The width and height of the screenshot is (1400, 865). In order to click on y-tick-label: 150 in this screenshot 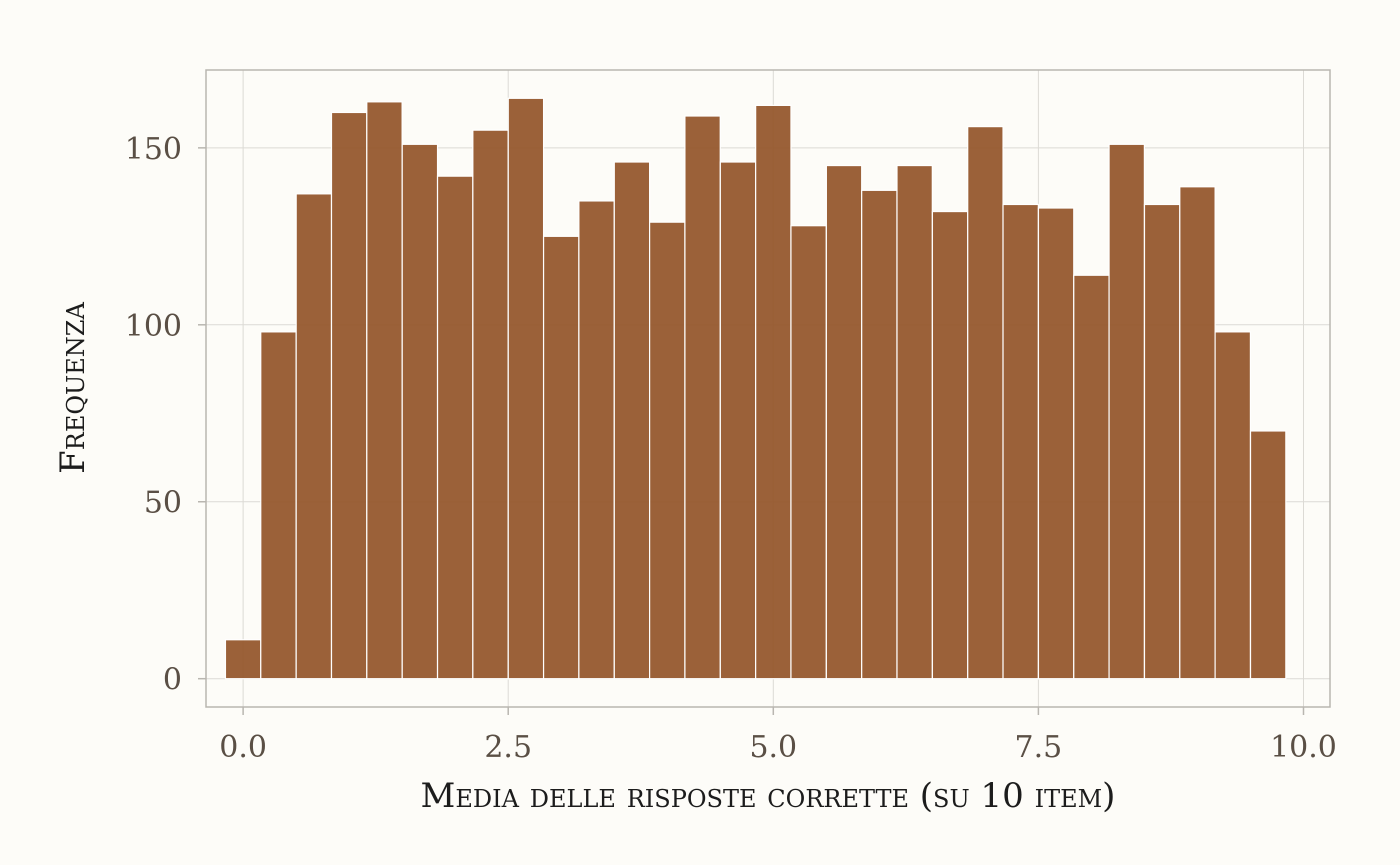, I will do `click(153, 149)`.